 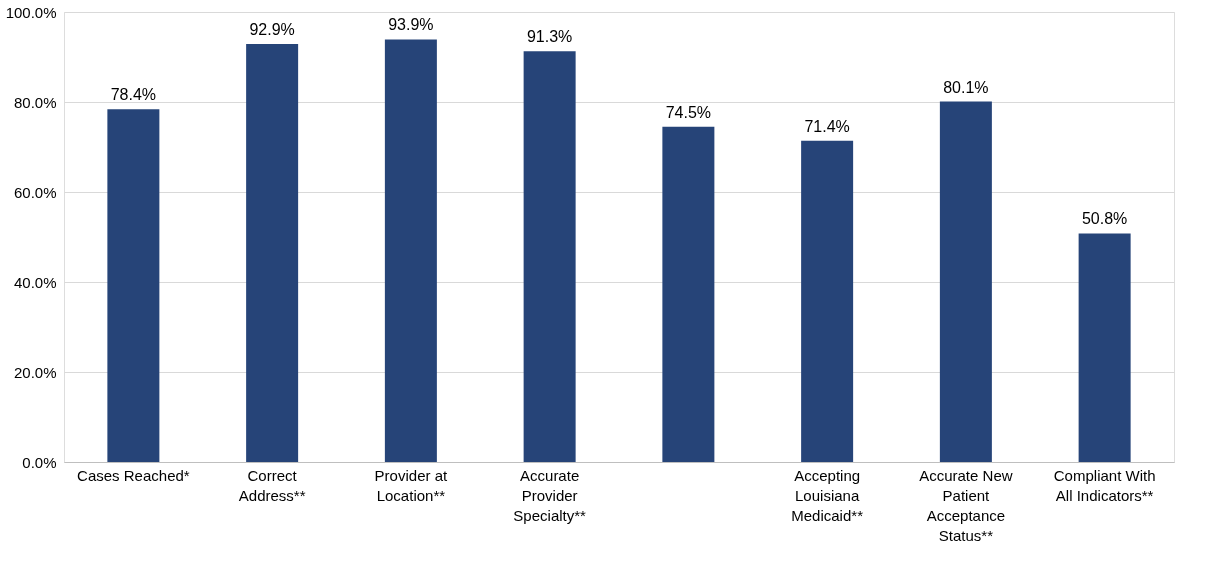 I want to click on x-tick-label: Correct Address**, so click(x=272, y=485).